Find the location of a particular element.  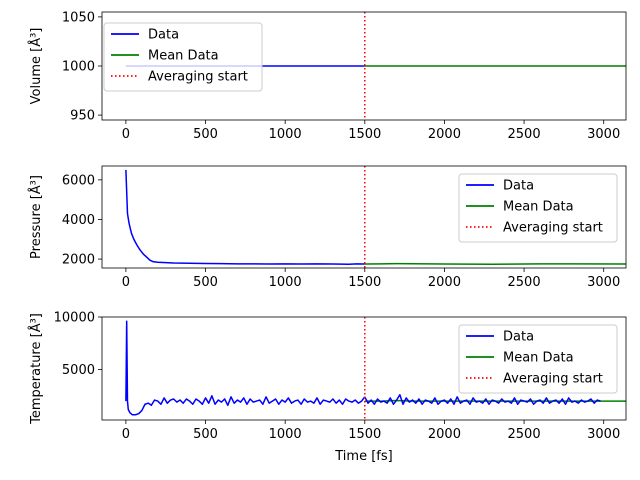

y-tick-label: 950 is located at coordinates (82, 116).